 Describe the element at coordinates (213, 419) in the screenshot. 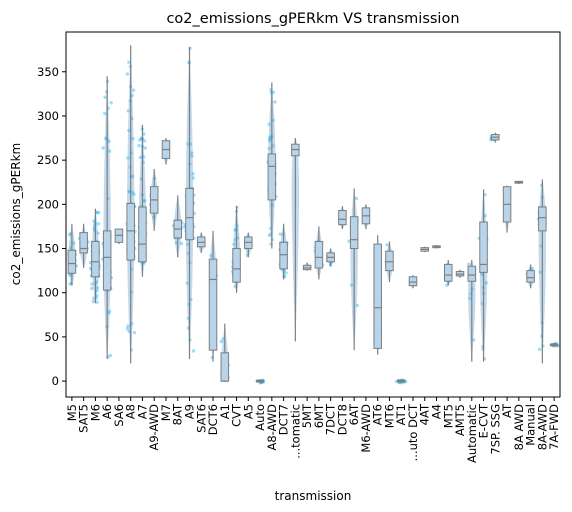

I see `x-tick-label: DCT6` at that location.